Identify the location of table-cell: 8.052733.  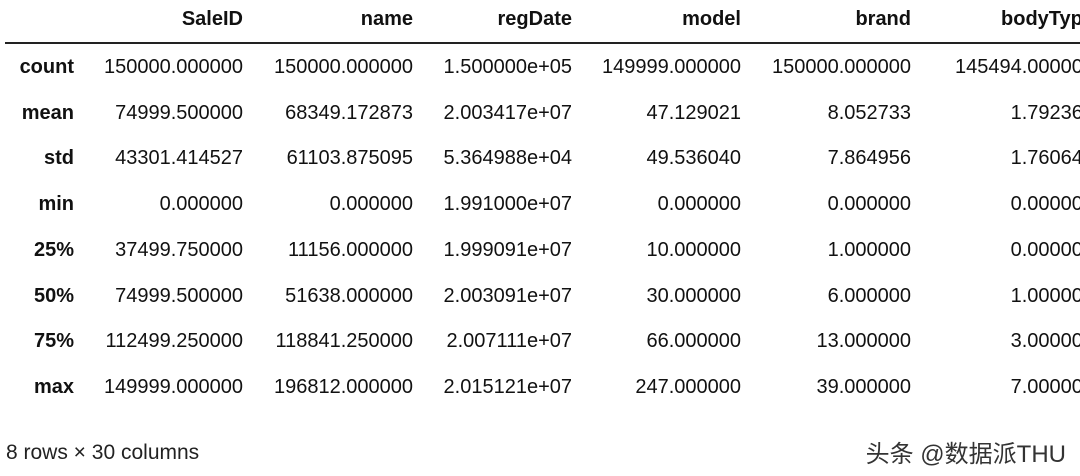
(869, 112).